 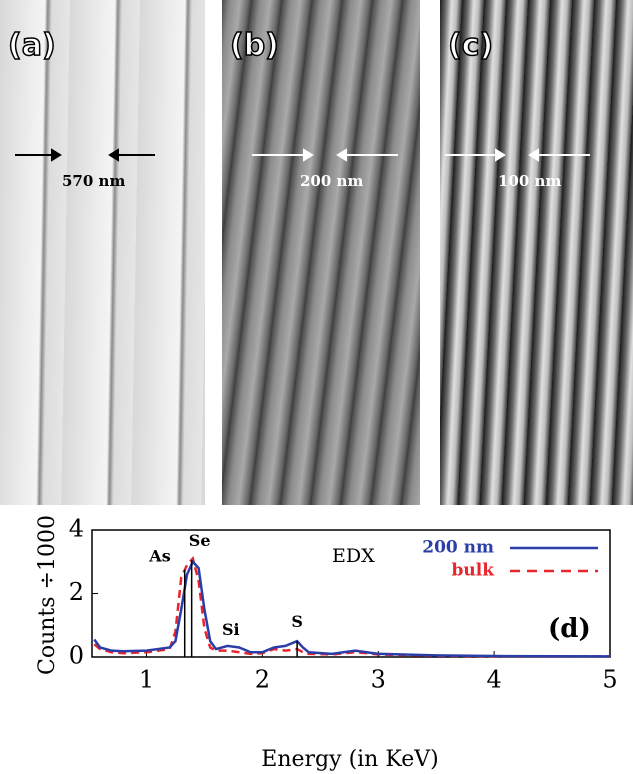 I want to click on panel-label: (a), so click(x=31, y=45).